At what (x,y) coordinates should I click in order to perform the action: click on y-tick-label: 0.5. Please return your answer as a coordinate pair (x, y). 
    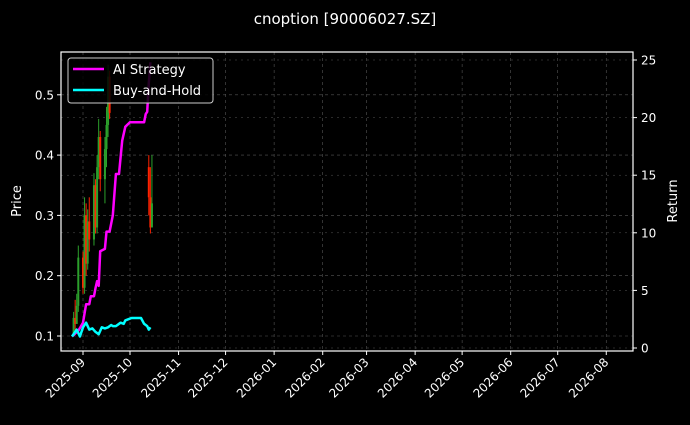
    Looking at the image, I should click on (44, 95).